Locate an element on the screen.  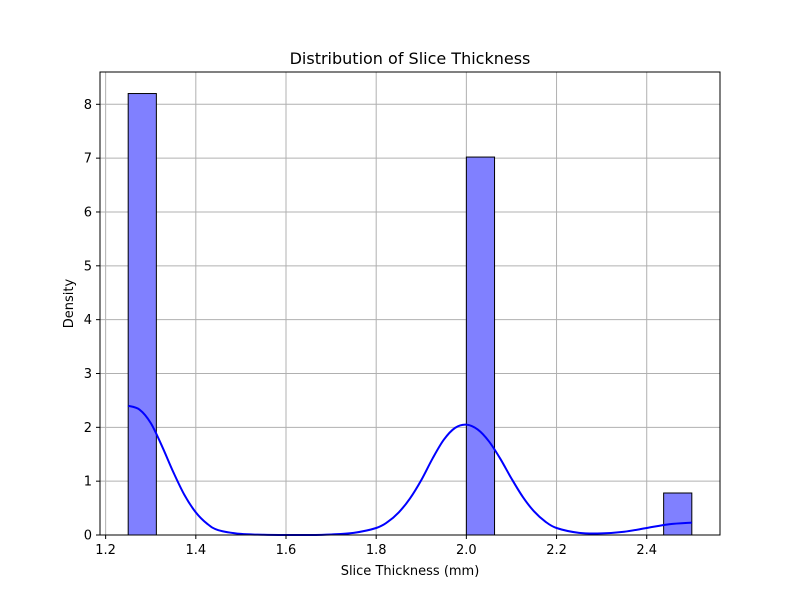
y-tick-label: 3 is located at coordinates (88, 374).